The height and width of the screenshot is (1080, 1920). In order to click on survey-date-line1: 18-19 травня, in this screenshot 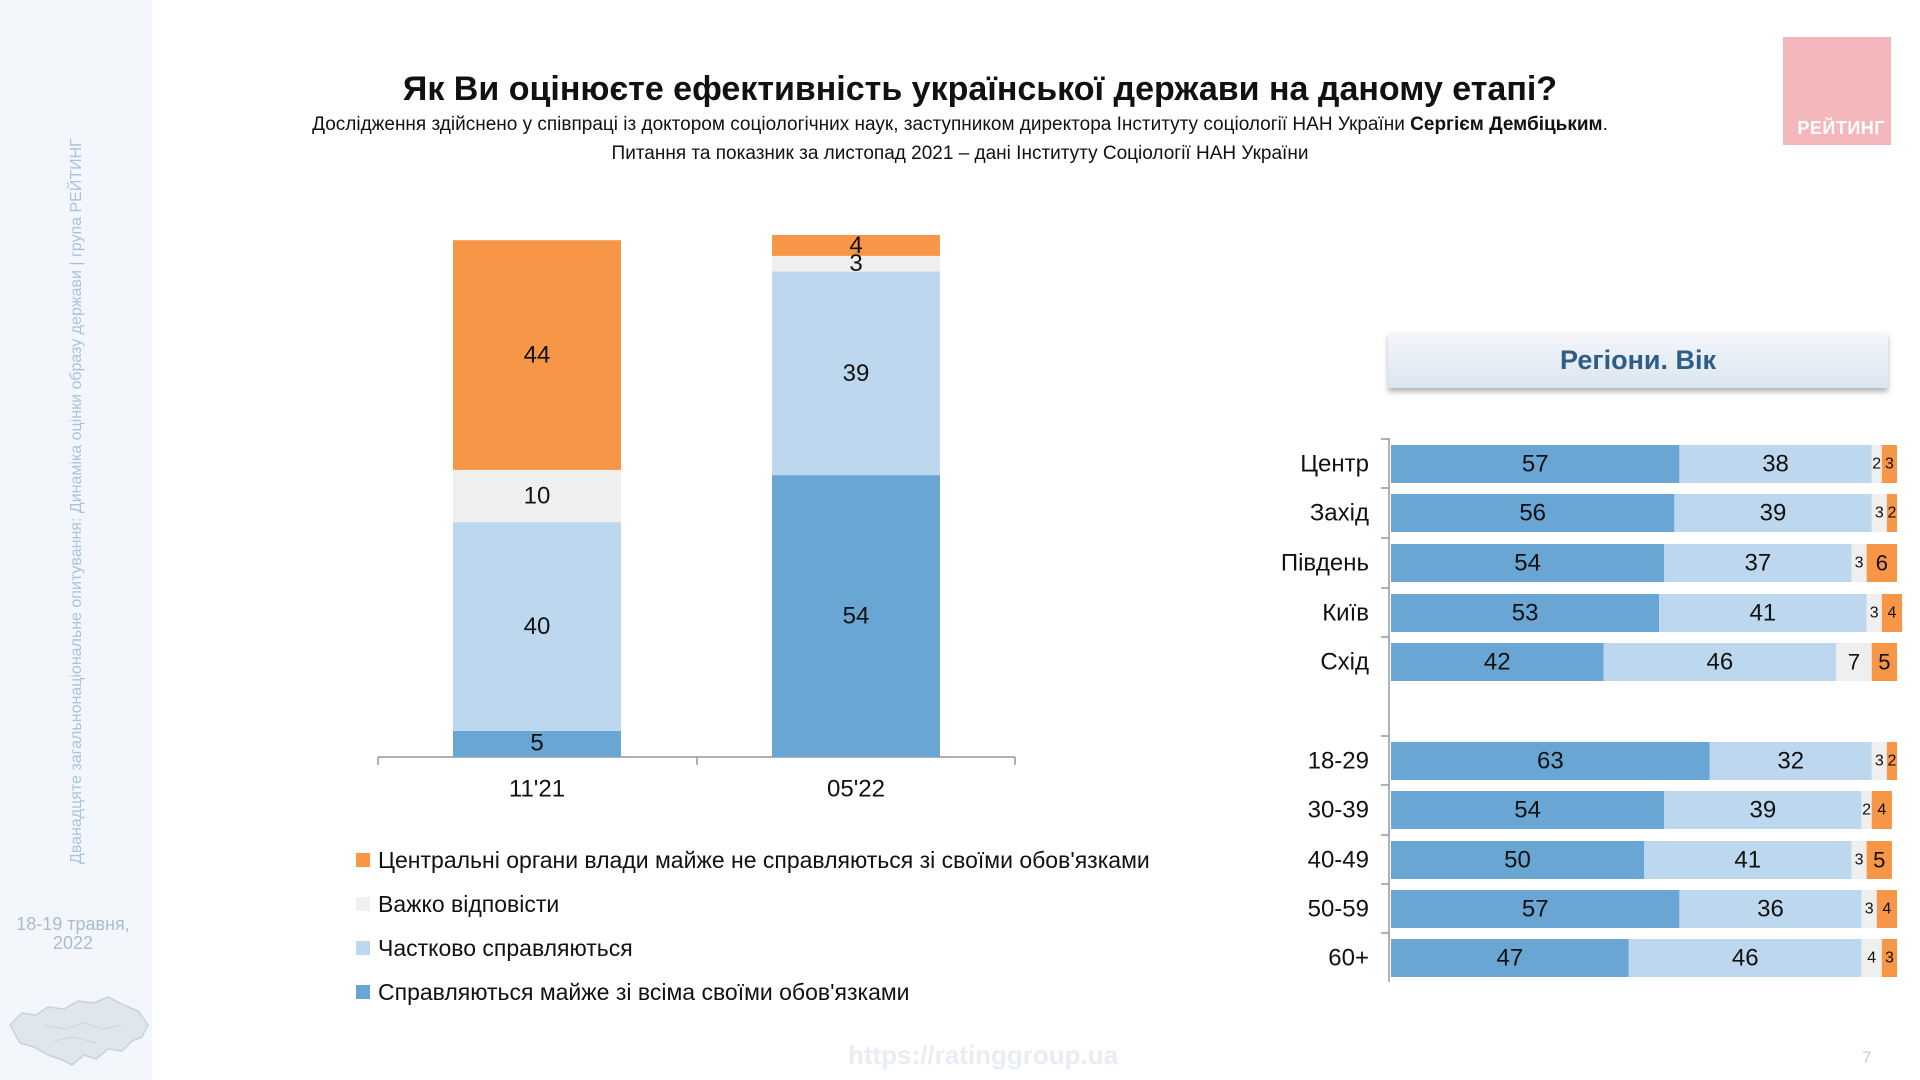, I will do `click(73, 924)`.